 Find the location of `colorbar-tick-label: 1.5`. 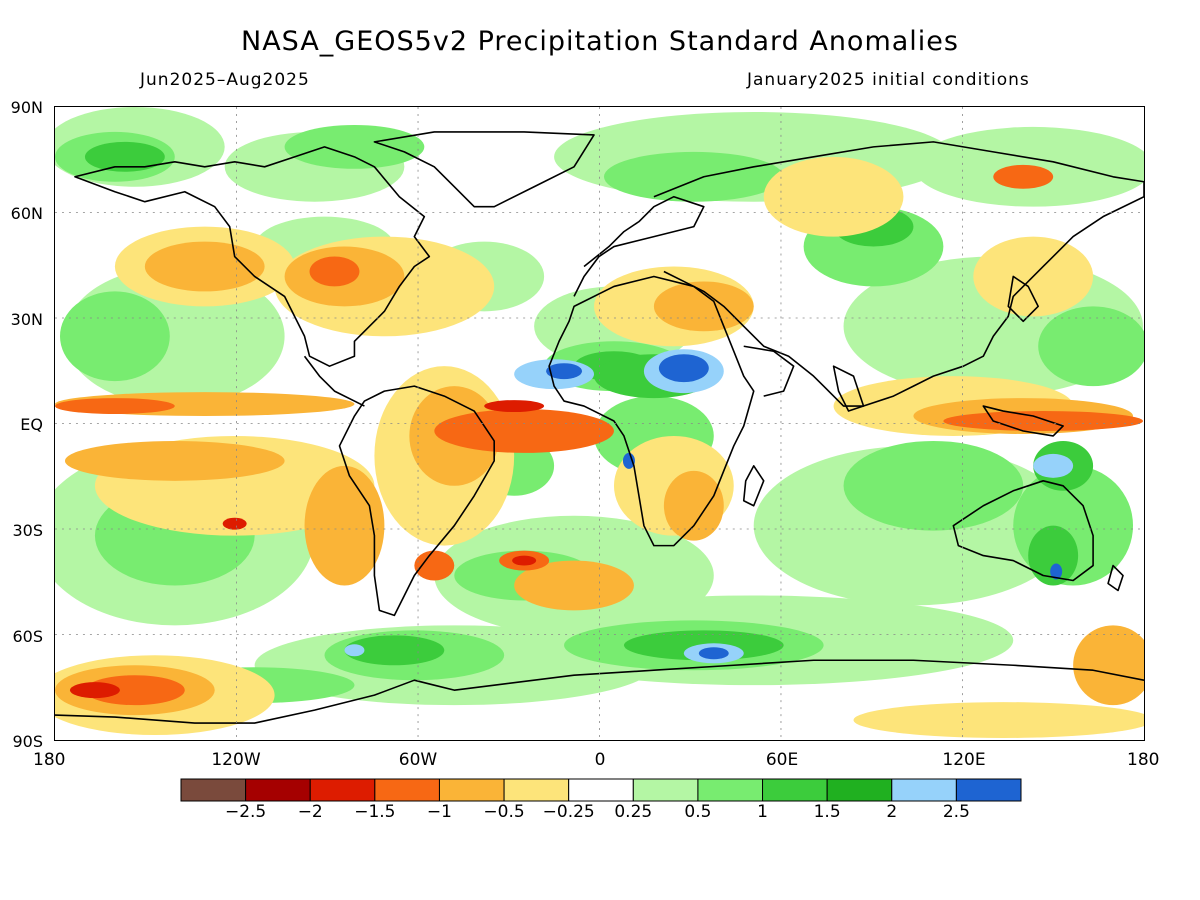

colorbar-tick-label: 1.5 is located at coordinates (827, 812).